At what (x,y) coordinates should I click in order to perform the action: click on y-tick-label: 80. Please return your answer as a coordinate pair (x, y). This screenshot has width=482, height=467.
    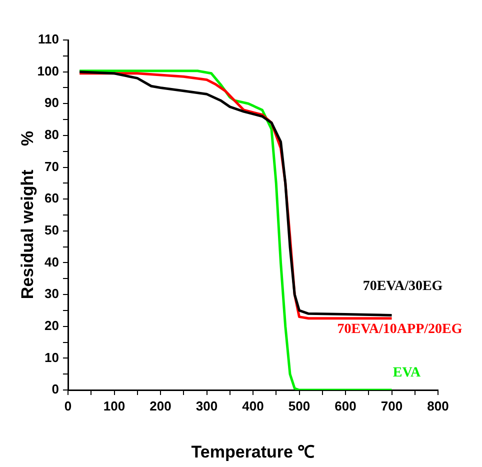
    Looking at the image, I should click on (51, 134).